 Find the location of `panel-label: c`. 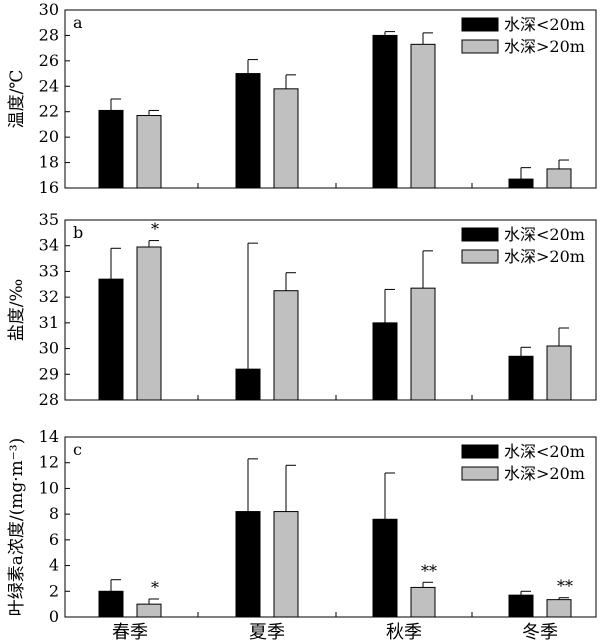

panel-label: c is located at coordinates (77, 449).